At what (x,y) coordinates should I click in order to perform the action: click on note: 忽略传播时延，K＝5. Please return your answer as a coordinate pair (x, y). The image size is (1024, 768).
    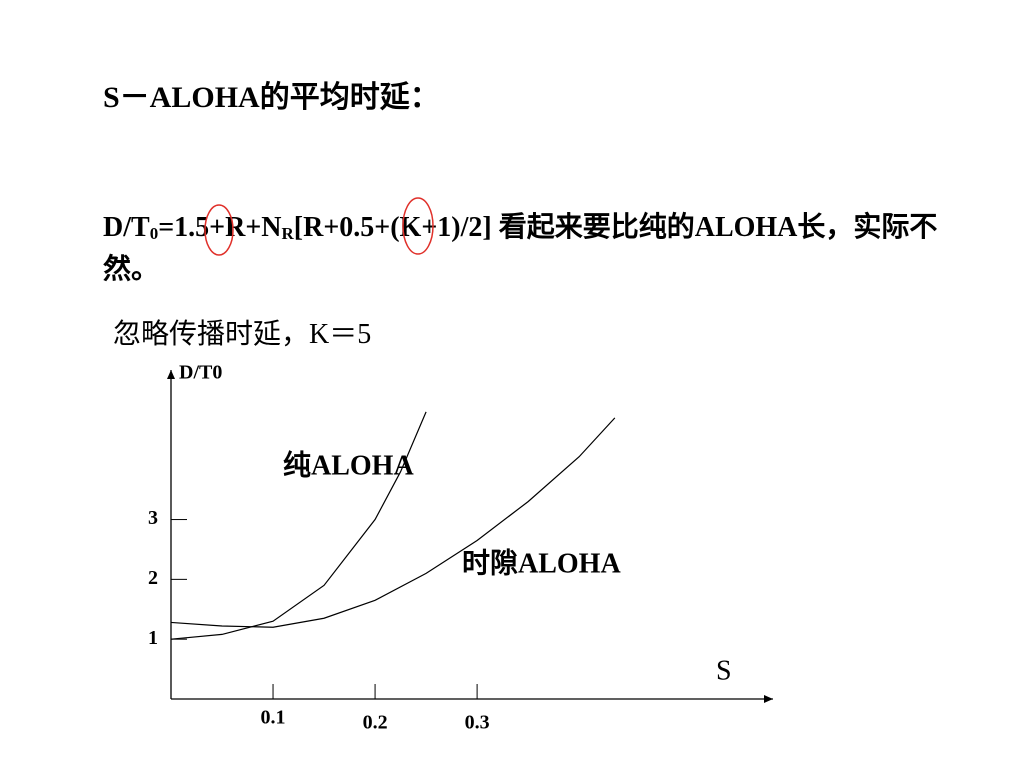
    Looking at the image, I should click on (242, 334).